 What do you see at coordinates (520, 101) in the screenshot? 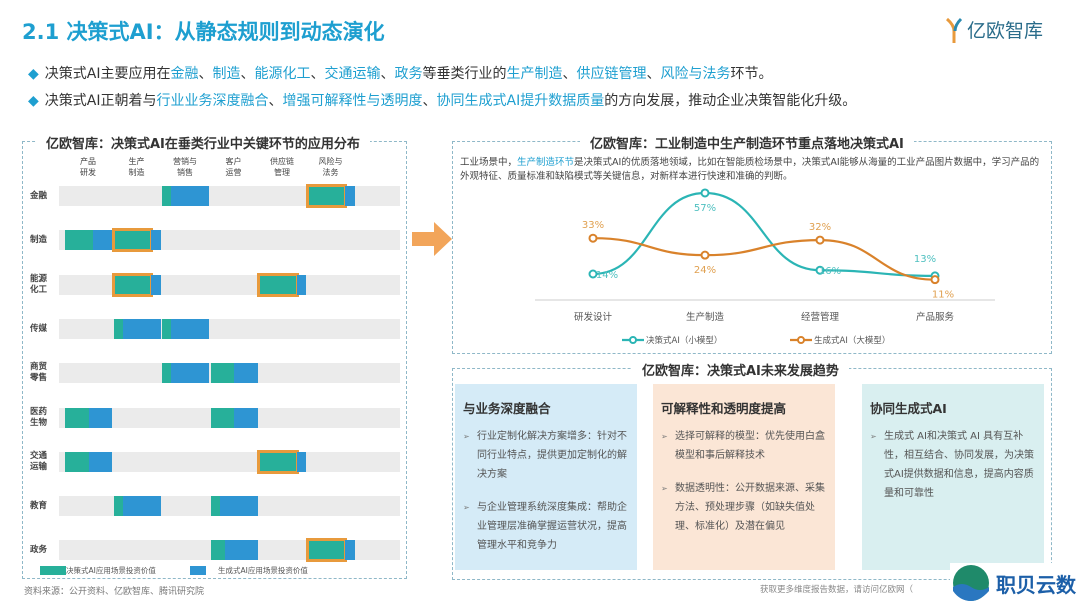
I see `bullet-text: 协同生成式AI提升数据质量` at bounding box center [520, 101].